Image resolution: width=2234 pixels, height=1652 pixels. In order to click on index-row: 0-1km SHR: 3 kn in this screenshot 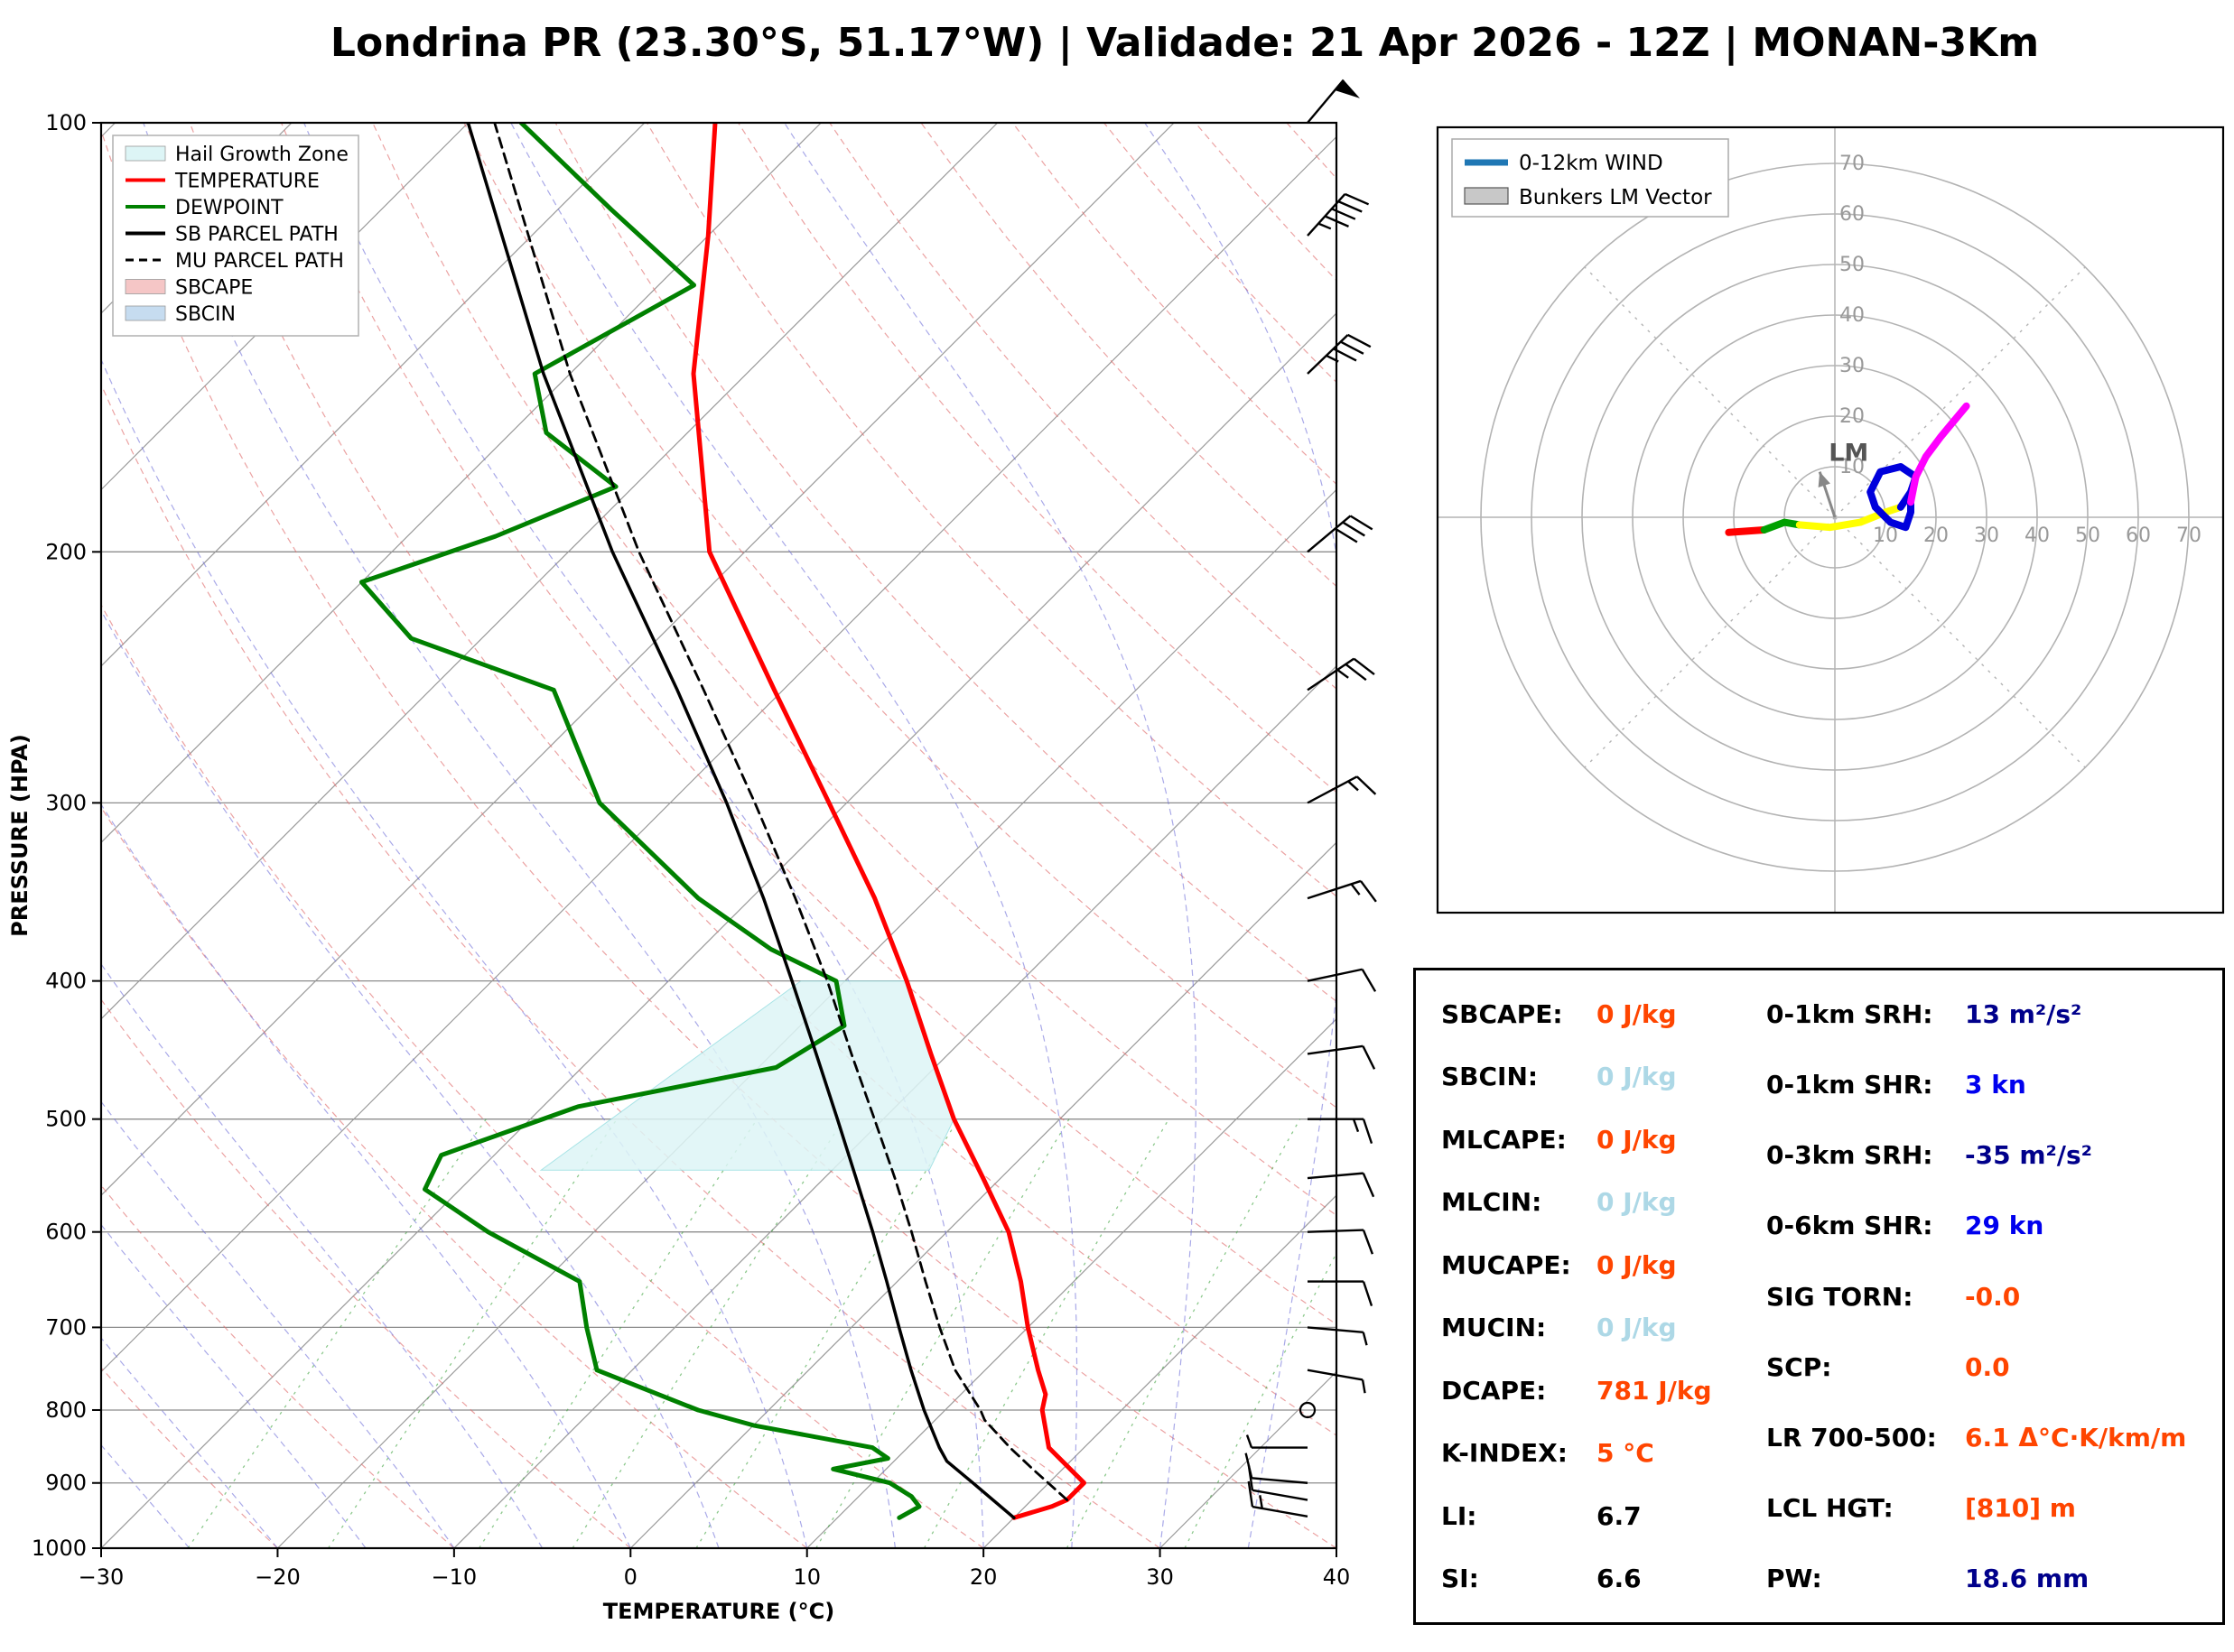, I will do `click(1988, 1085)`.